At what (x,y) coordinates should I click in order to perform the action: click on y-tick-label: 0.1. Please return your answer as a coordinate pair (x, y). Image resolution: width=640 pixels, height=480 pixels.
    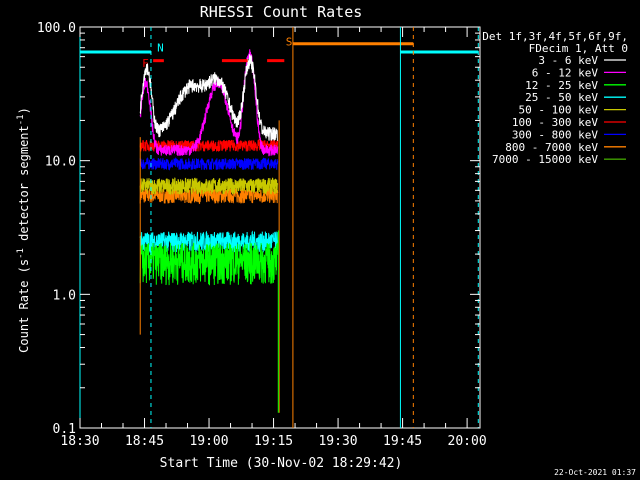
    Looking at the image, I should click on (64, 429).